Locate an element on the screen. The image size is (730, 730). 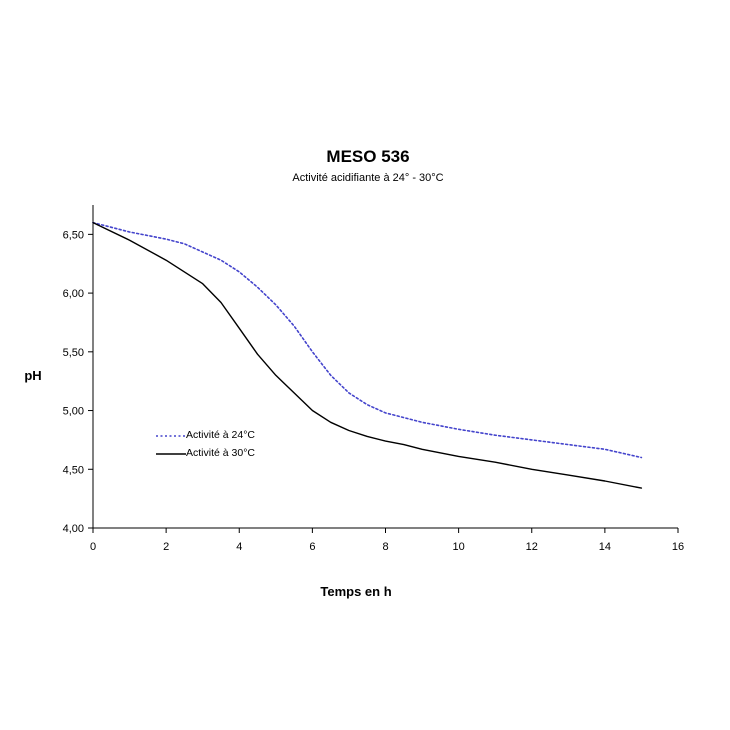
y-tick-label: 4,00 is located at coordinates (73, 529).